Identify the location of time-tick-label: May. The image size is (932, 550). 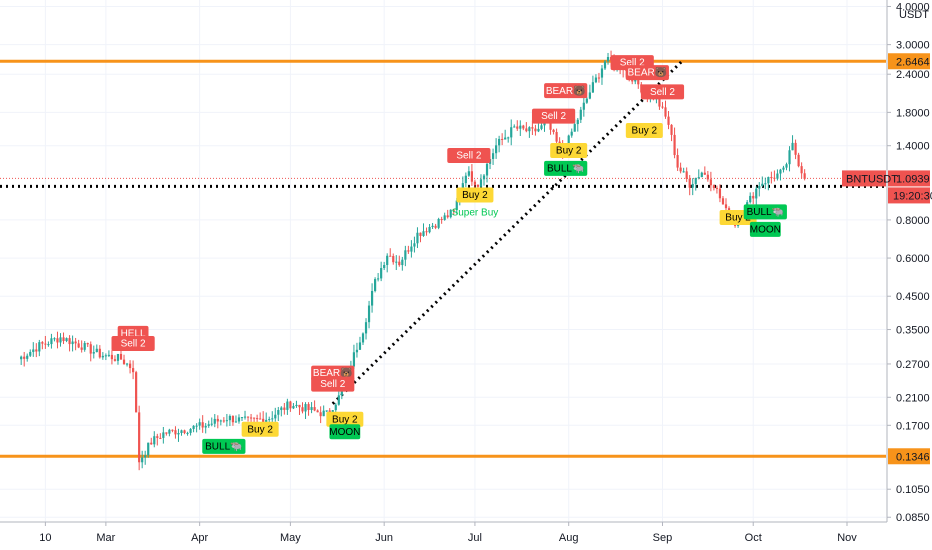
(290, 538).